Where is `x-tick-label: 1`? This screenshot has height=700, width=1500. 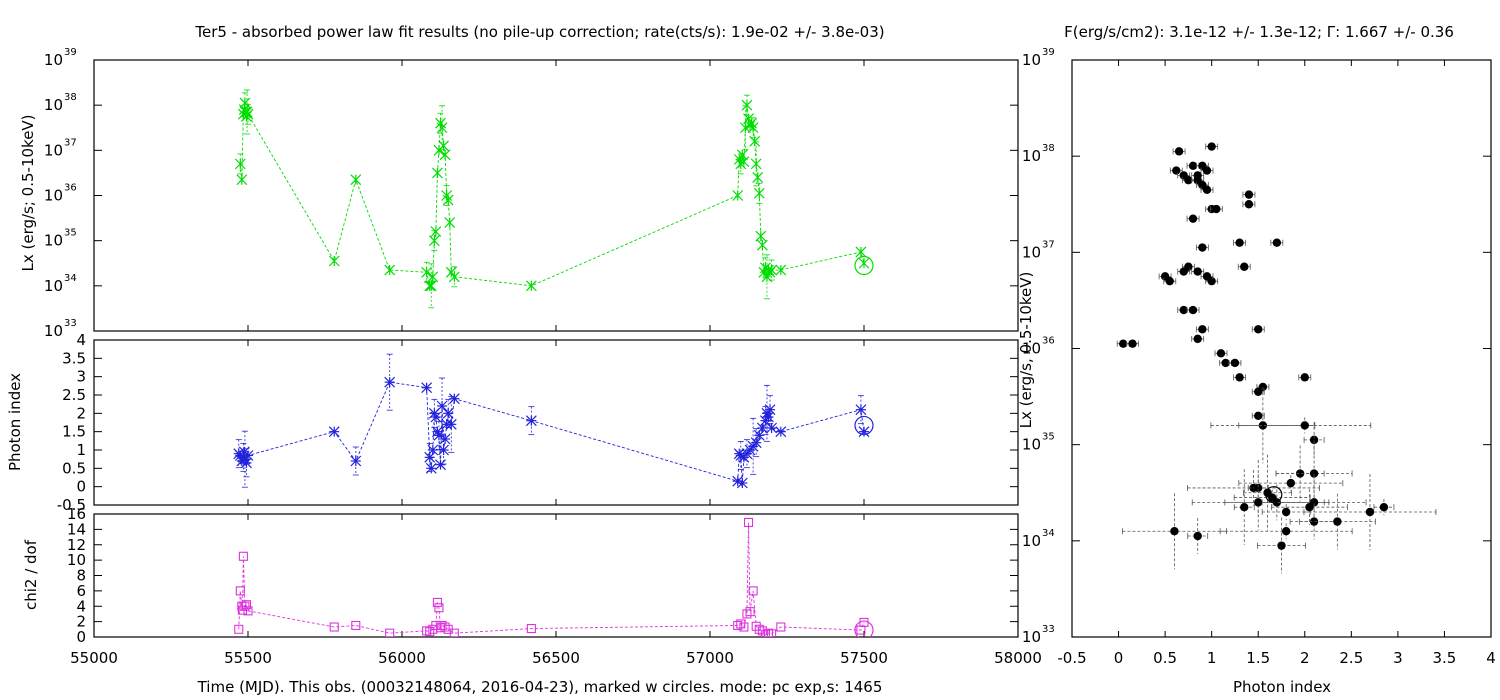
x-tick-label: 1 is located at coordinates (1212, 658).